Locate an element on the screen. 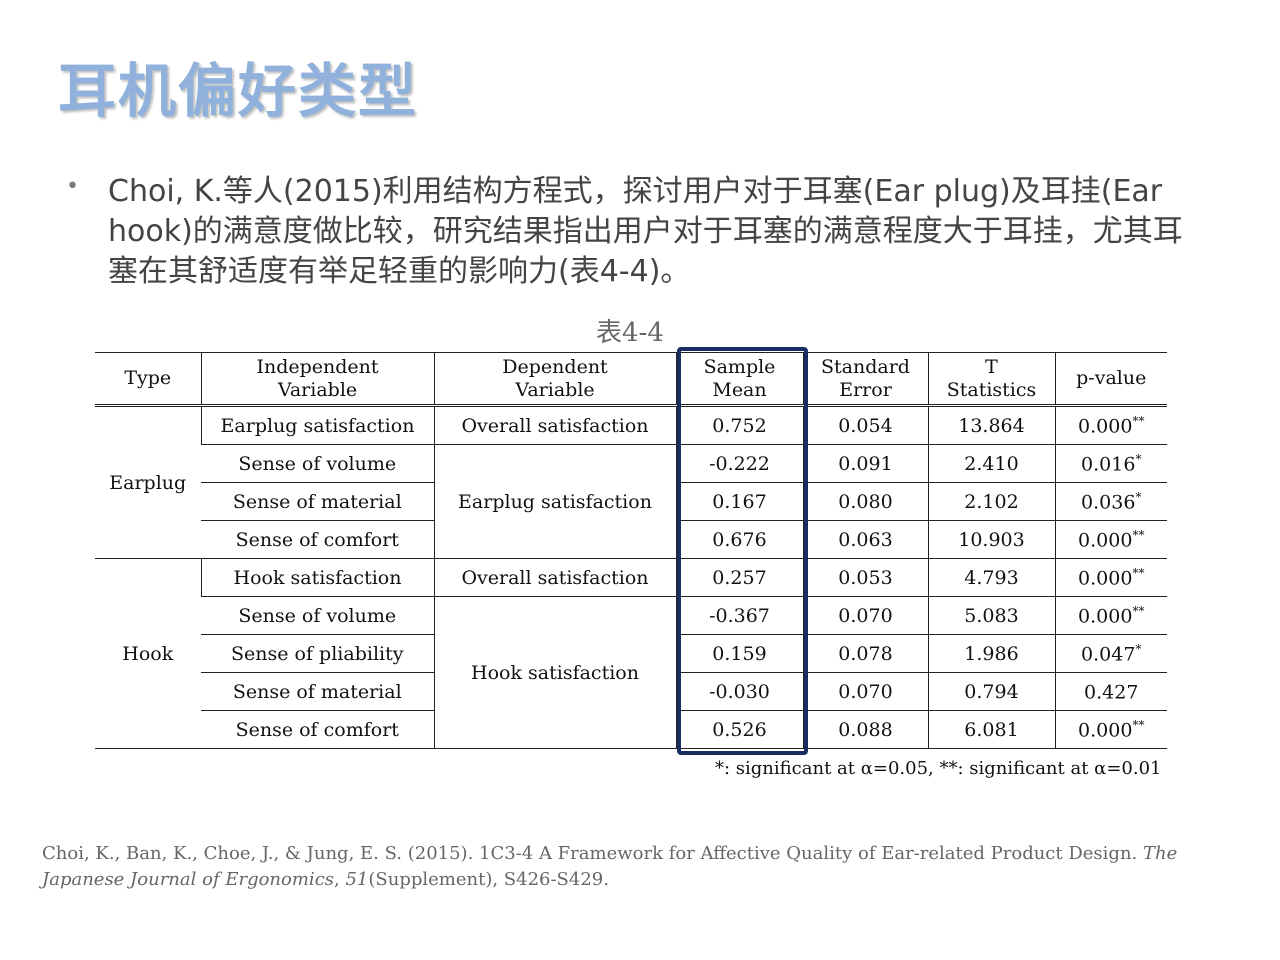 Image resolution: width=1280 pixels, height=960 pixels. p-cell: 0.016* is located at coordinates (1110, 463).